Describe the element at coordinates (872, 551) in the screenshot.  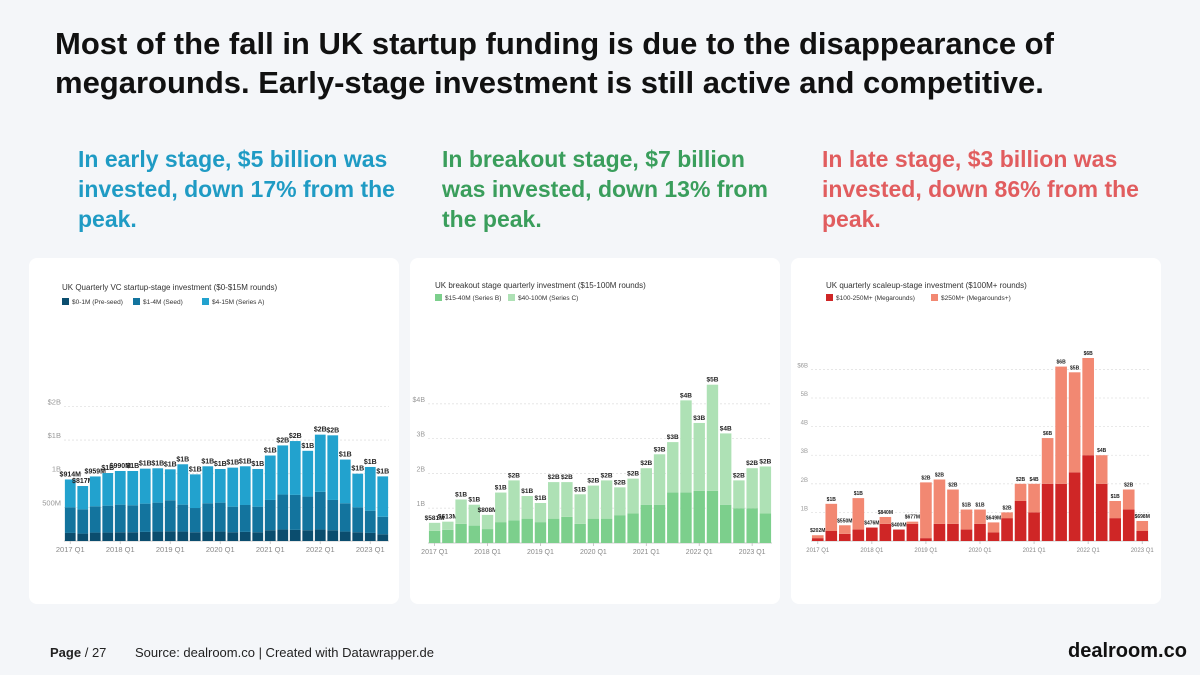
I see `x-tick-label: 2018 Q1` at that location.